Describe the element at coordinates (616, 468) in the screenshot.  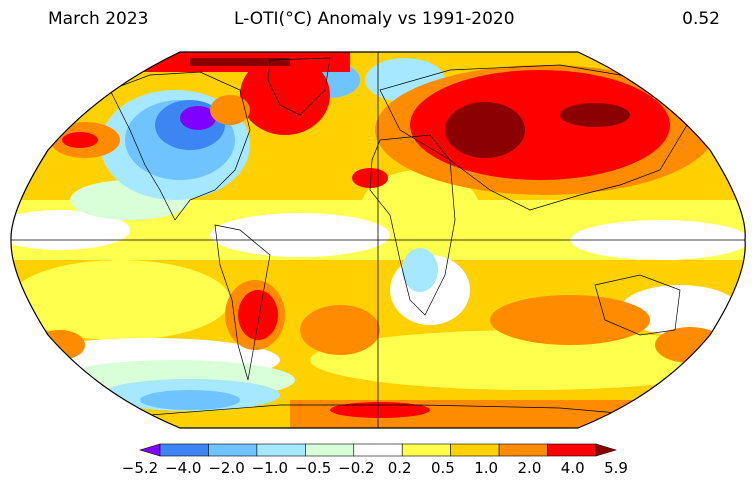
I see `colorbar-tick-label: 5.9` at that location.